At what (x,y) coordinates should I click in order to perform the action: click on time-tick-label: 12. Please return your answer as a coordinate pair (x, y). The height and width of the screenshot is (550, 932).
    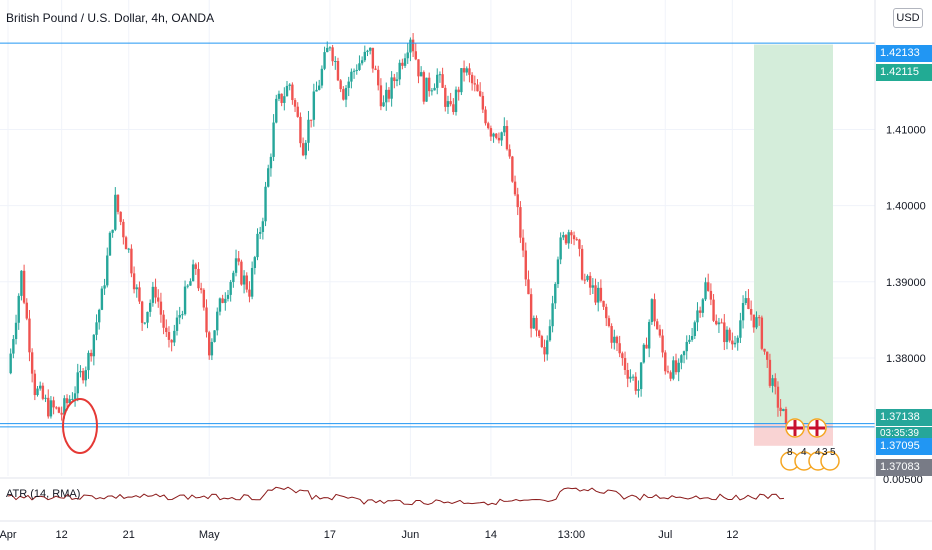
    Looking at the image, I should click on (62, 535).